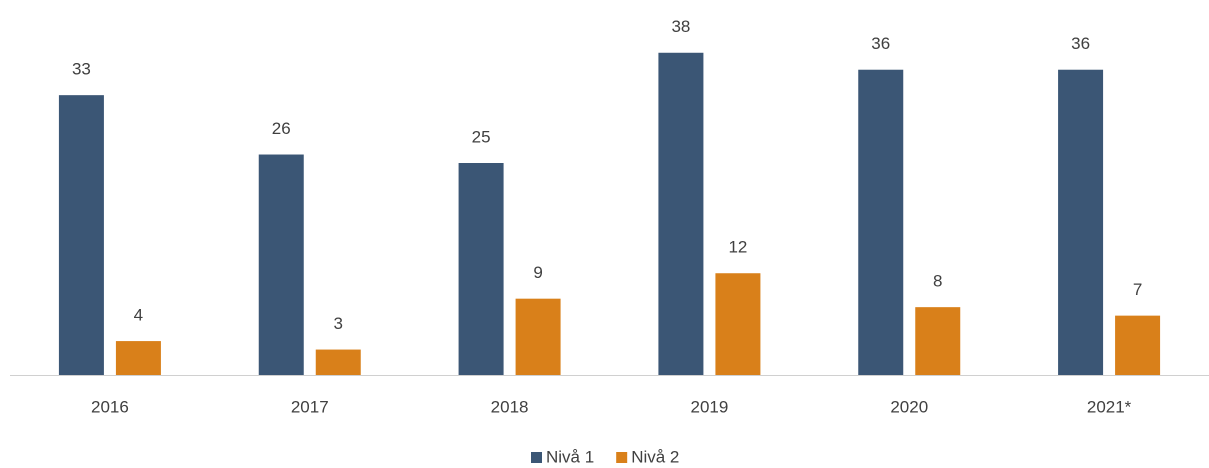 This screenshot has width=1209, height=468. I want to click on data-label: 25, so click(481, 136).